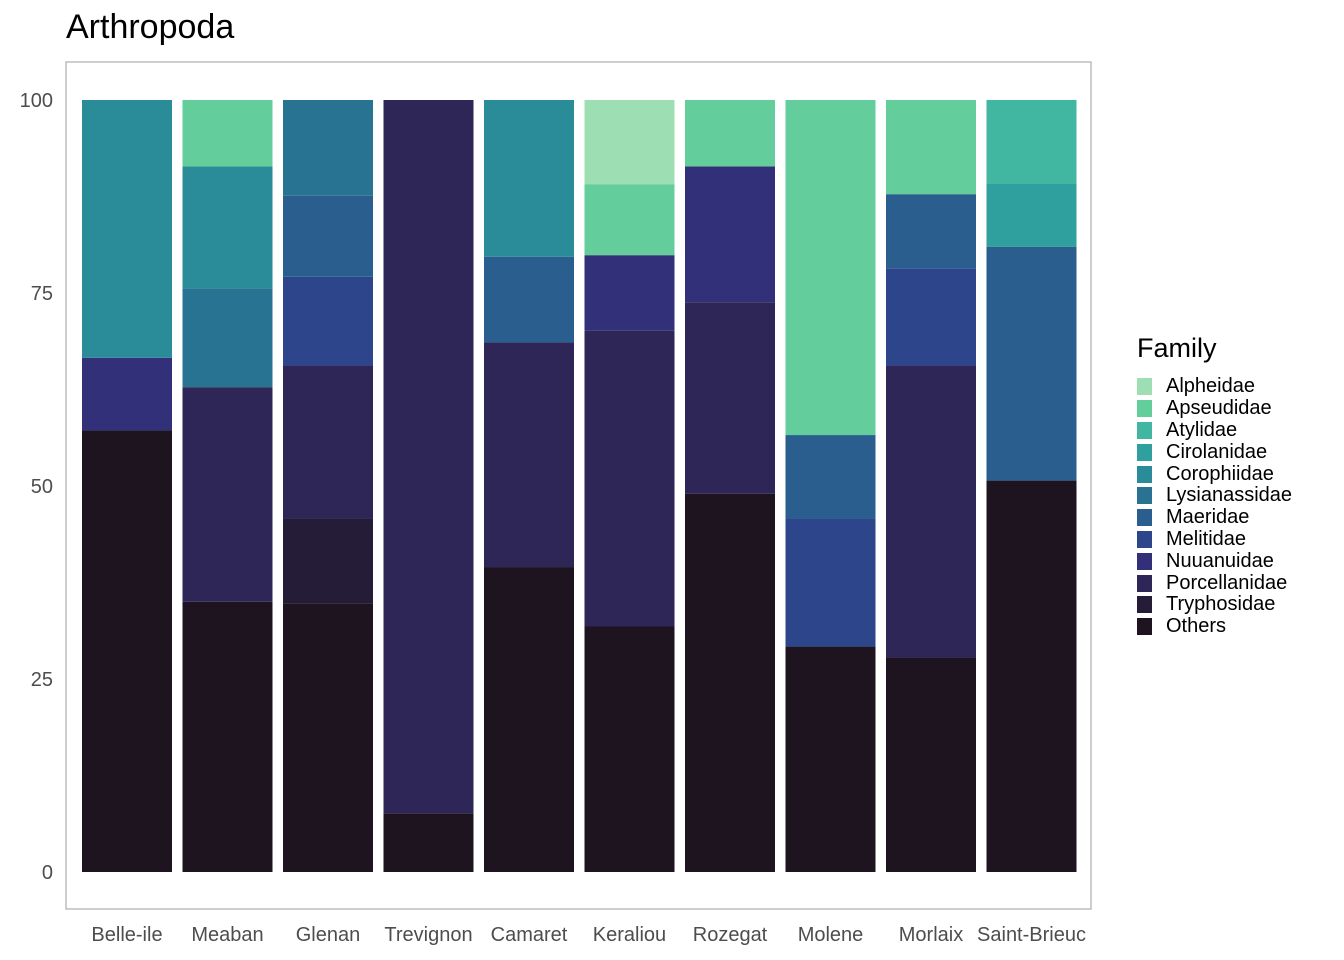 The width and height of the screenshot is (1344, 960). What do you see at coordinates (150, 27) in the screenshot?
I see `chart-title: Arthropoda` at bounding box center [150, 27].